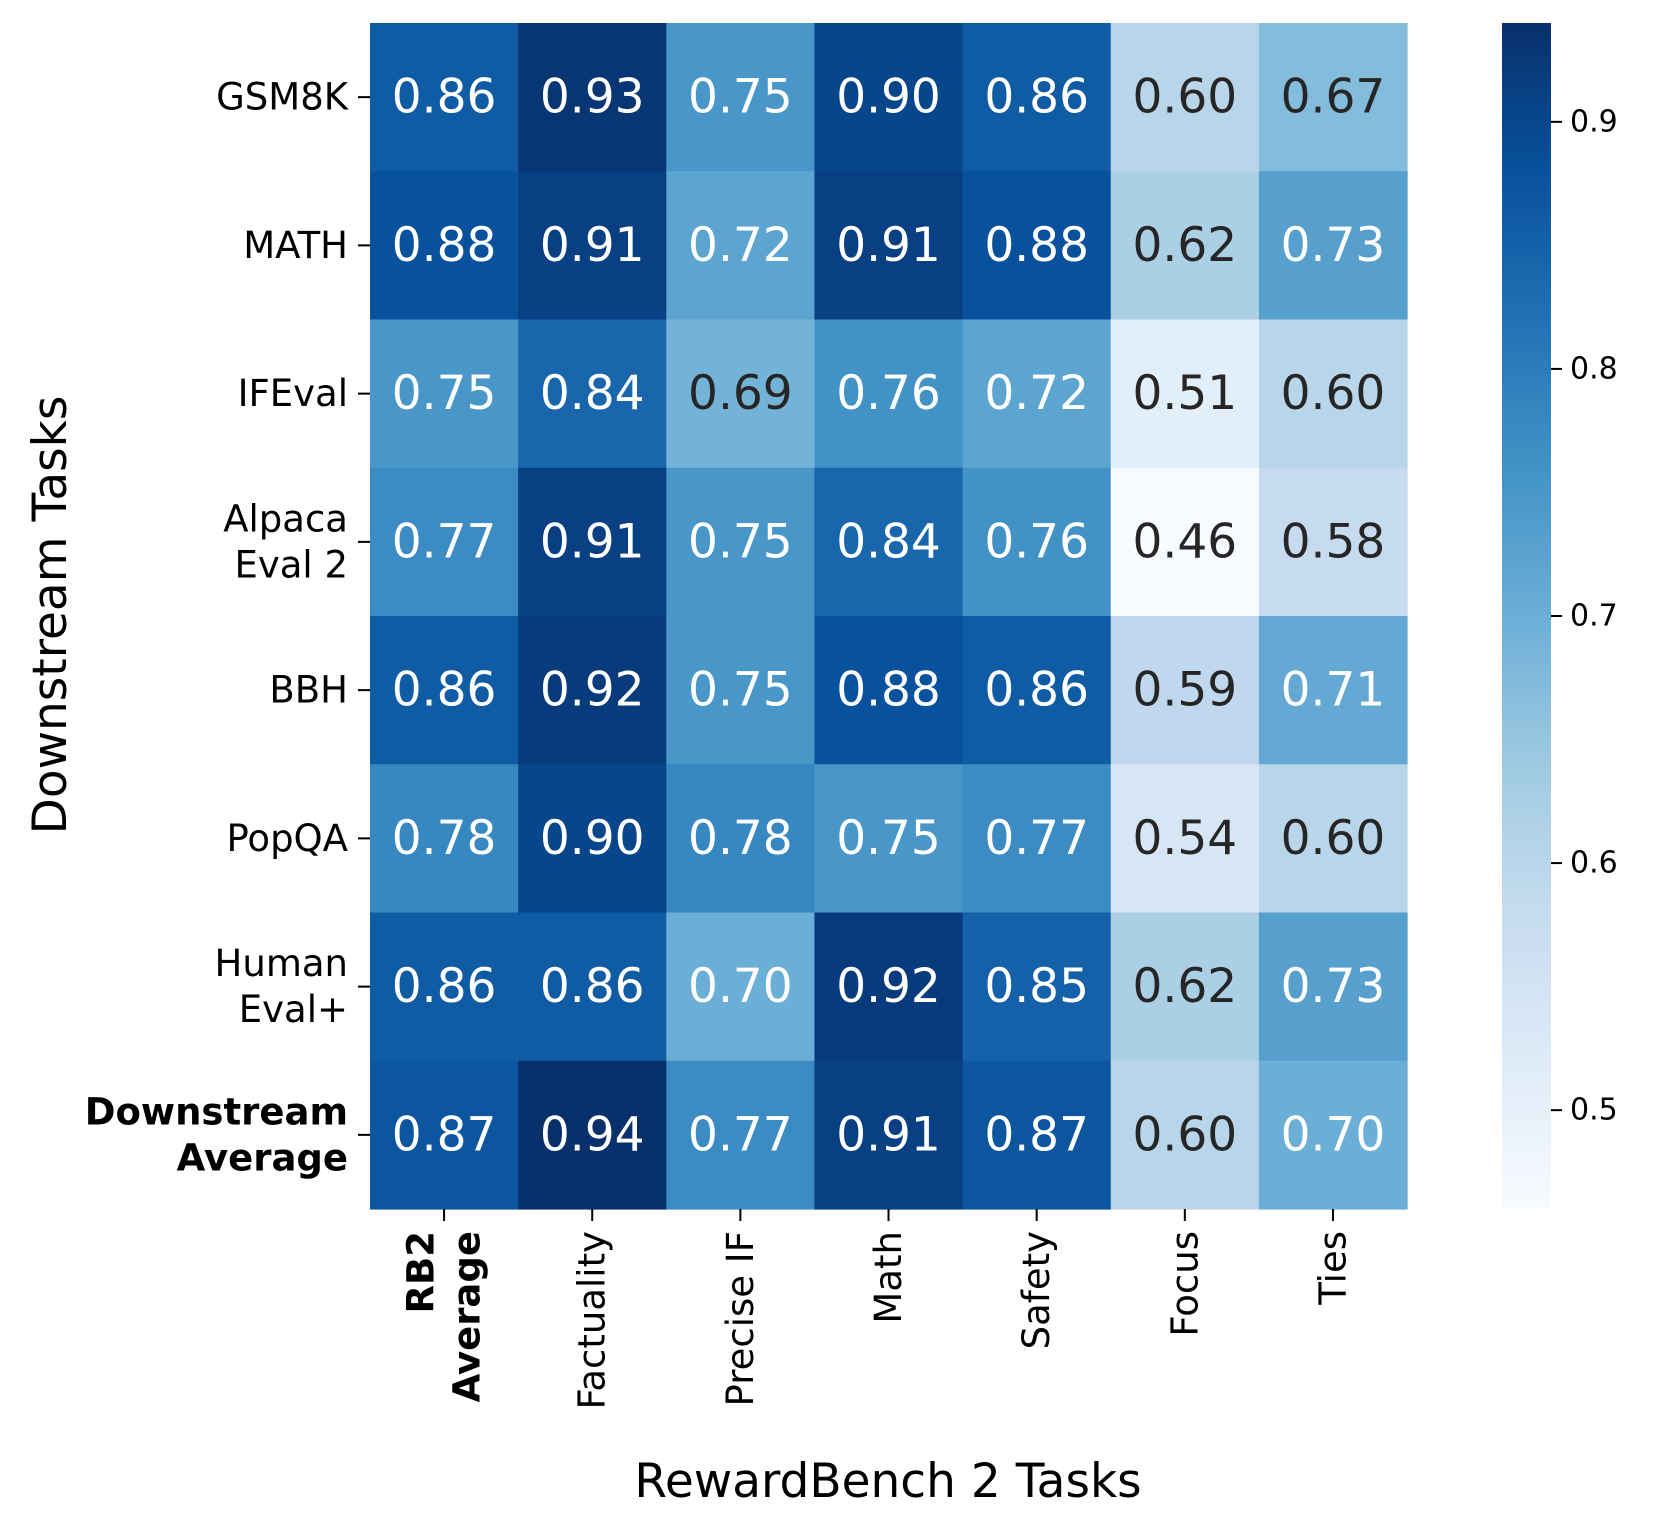 The width and height of the screenshot is (1662, 1532). I want to click on cell-value-label: 0.71, so click(1333, 690).